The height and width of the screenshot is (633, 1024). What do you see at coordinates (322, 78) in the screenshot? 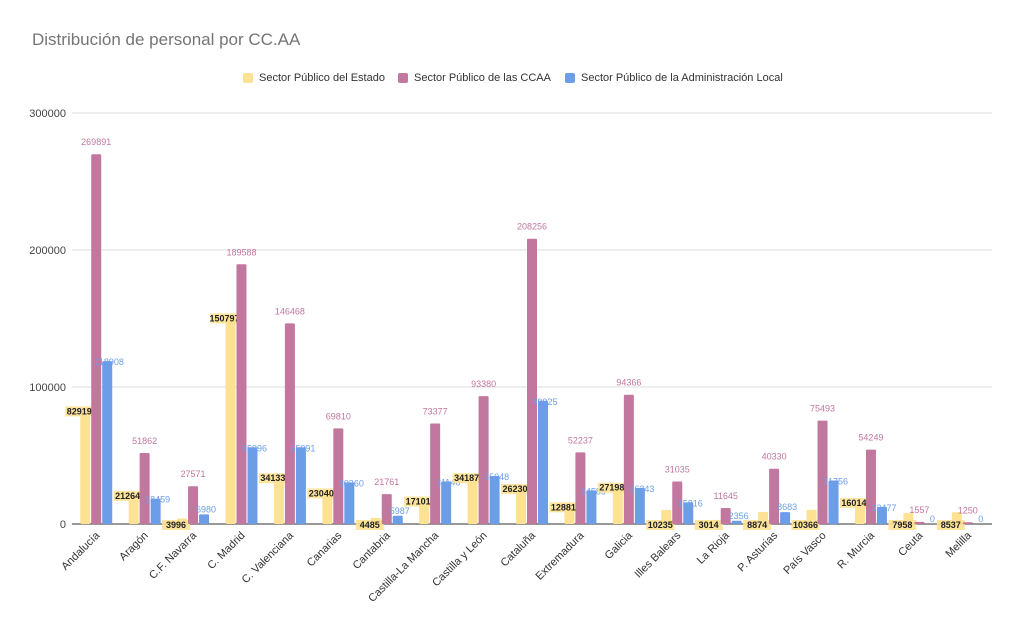
I see `legend-label: Sector Público del Estado` at bounding box center [322, 78].